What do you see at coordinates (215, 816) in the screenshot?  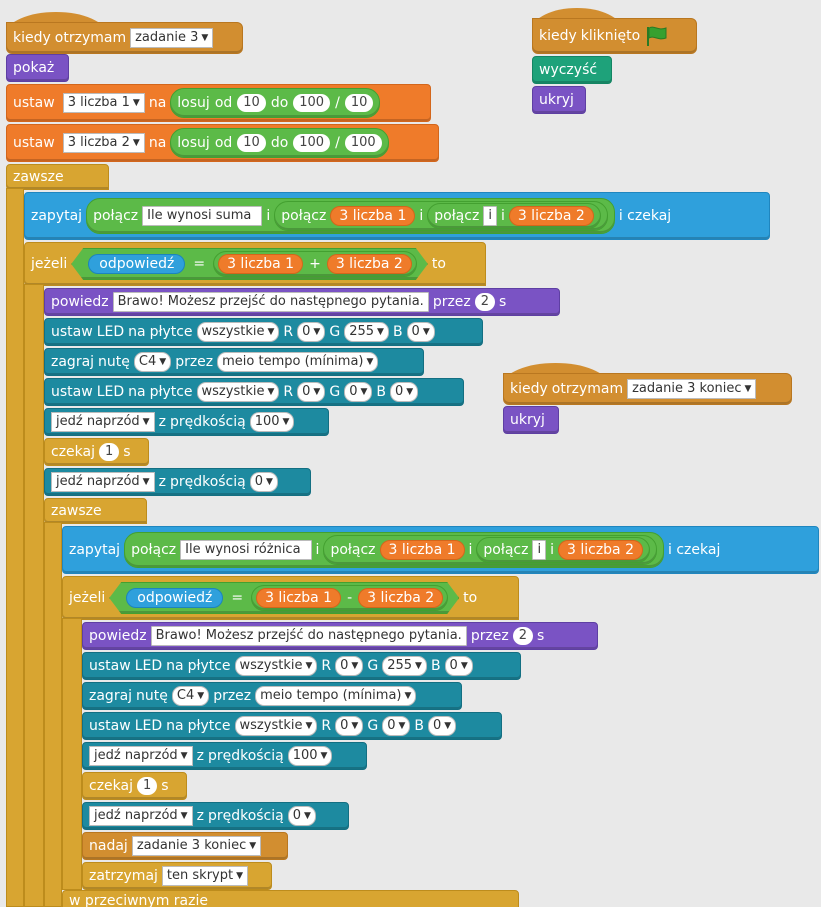 I see `drive-block-4: jedź naprzód ▼ z prędkością 0 ▼` at bounding box center [215, 816].